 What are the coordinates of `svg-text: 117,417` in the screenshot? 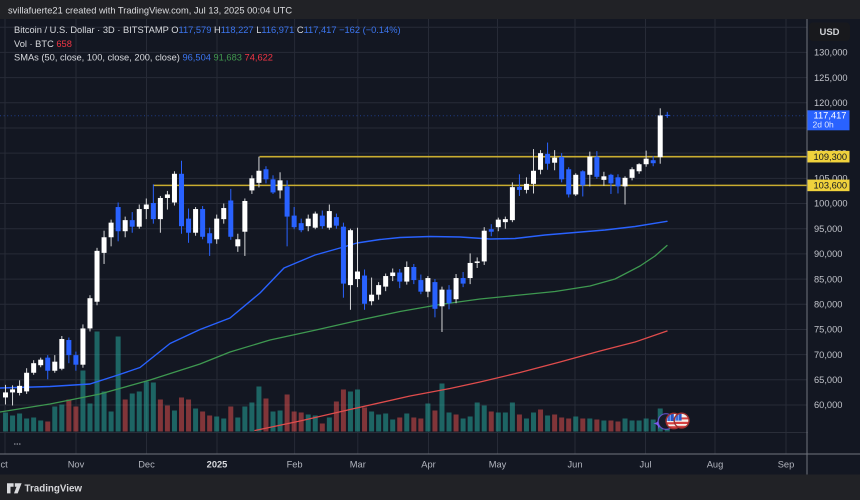 It's located at (830, 116).